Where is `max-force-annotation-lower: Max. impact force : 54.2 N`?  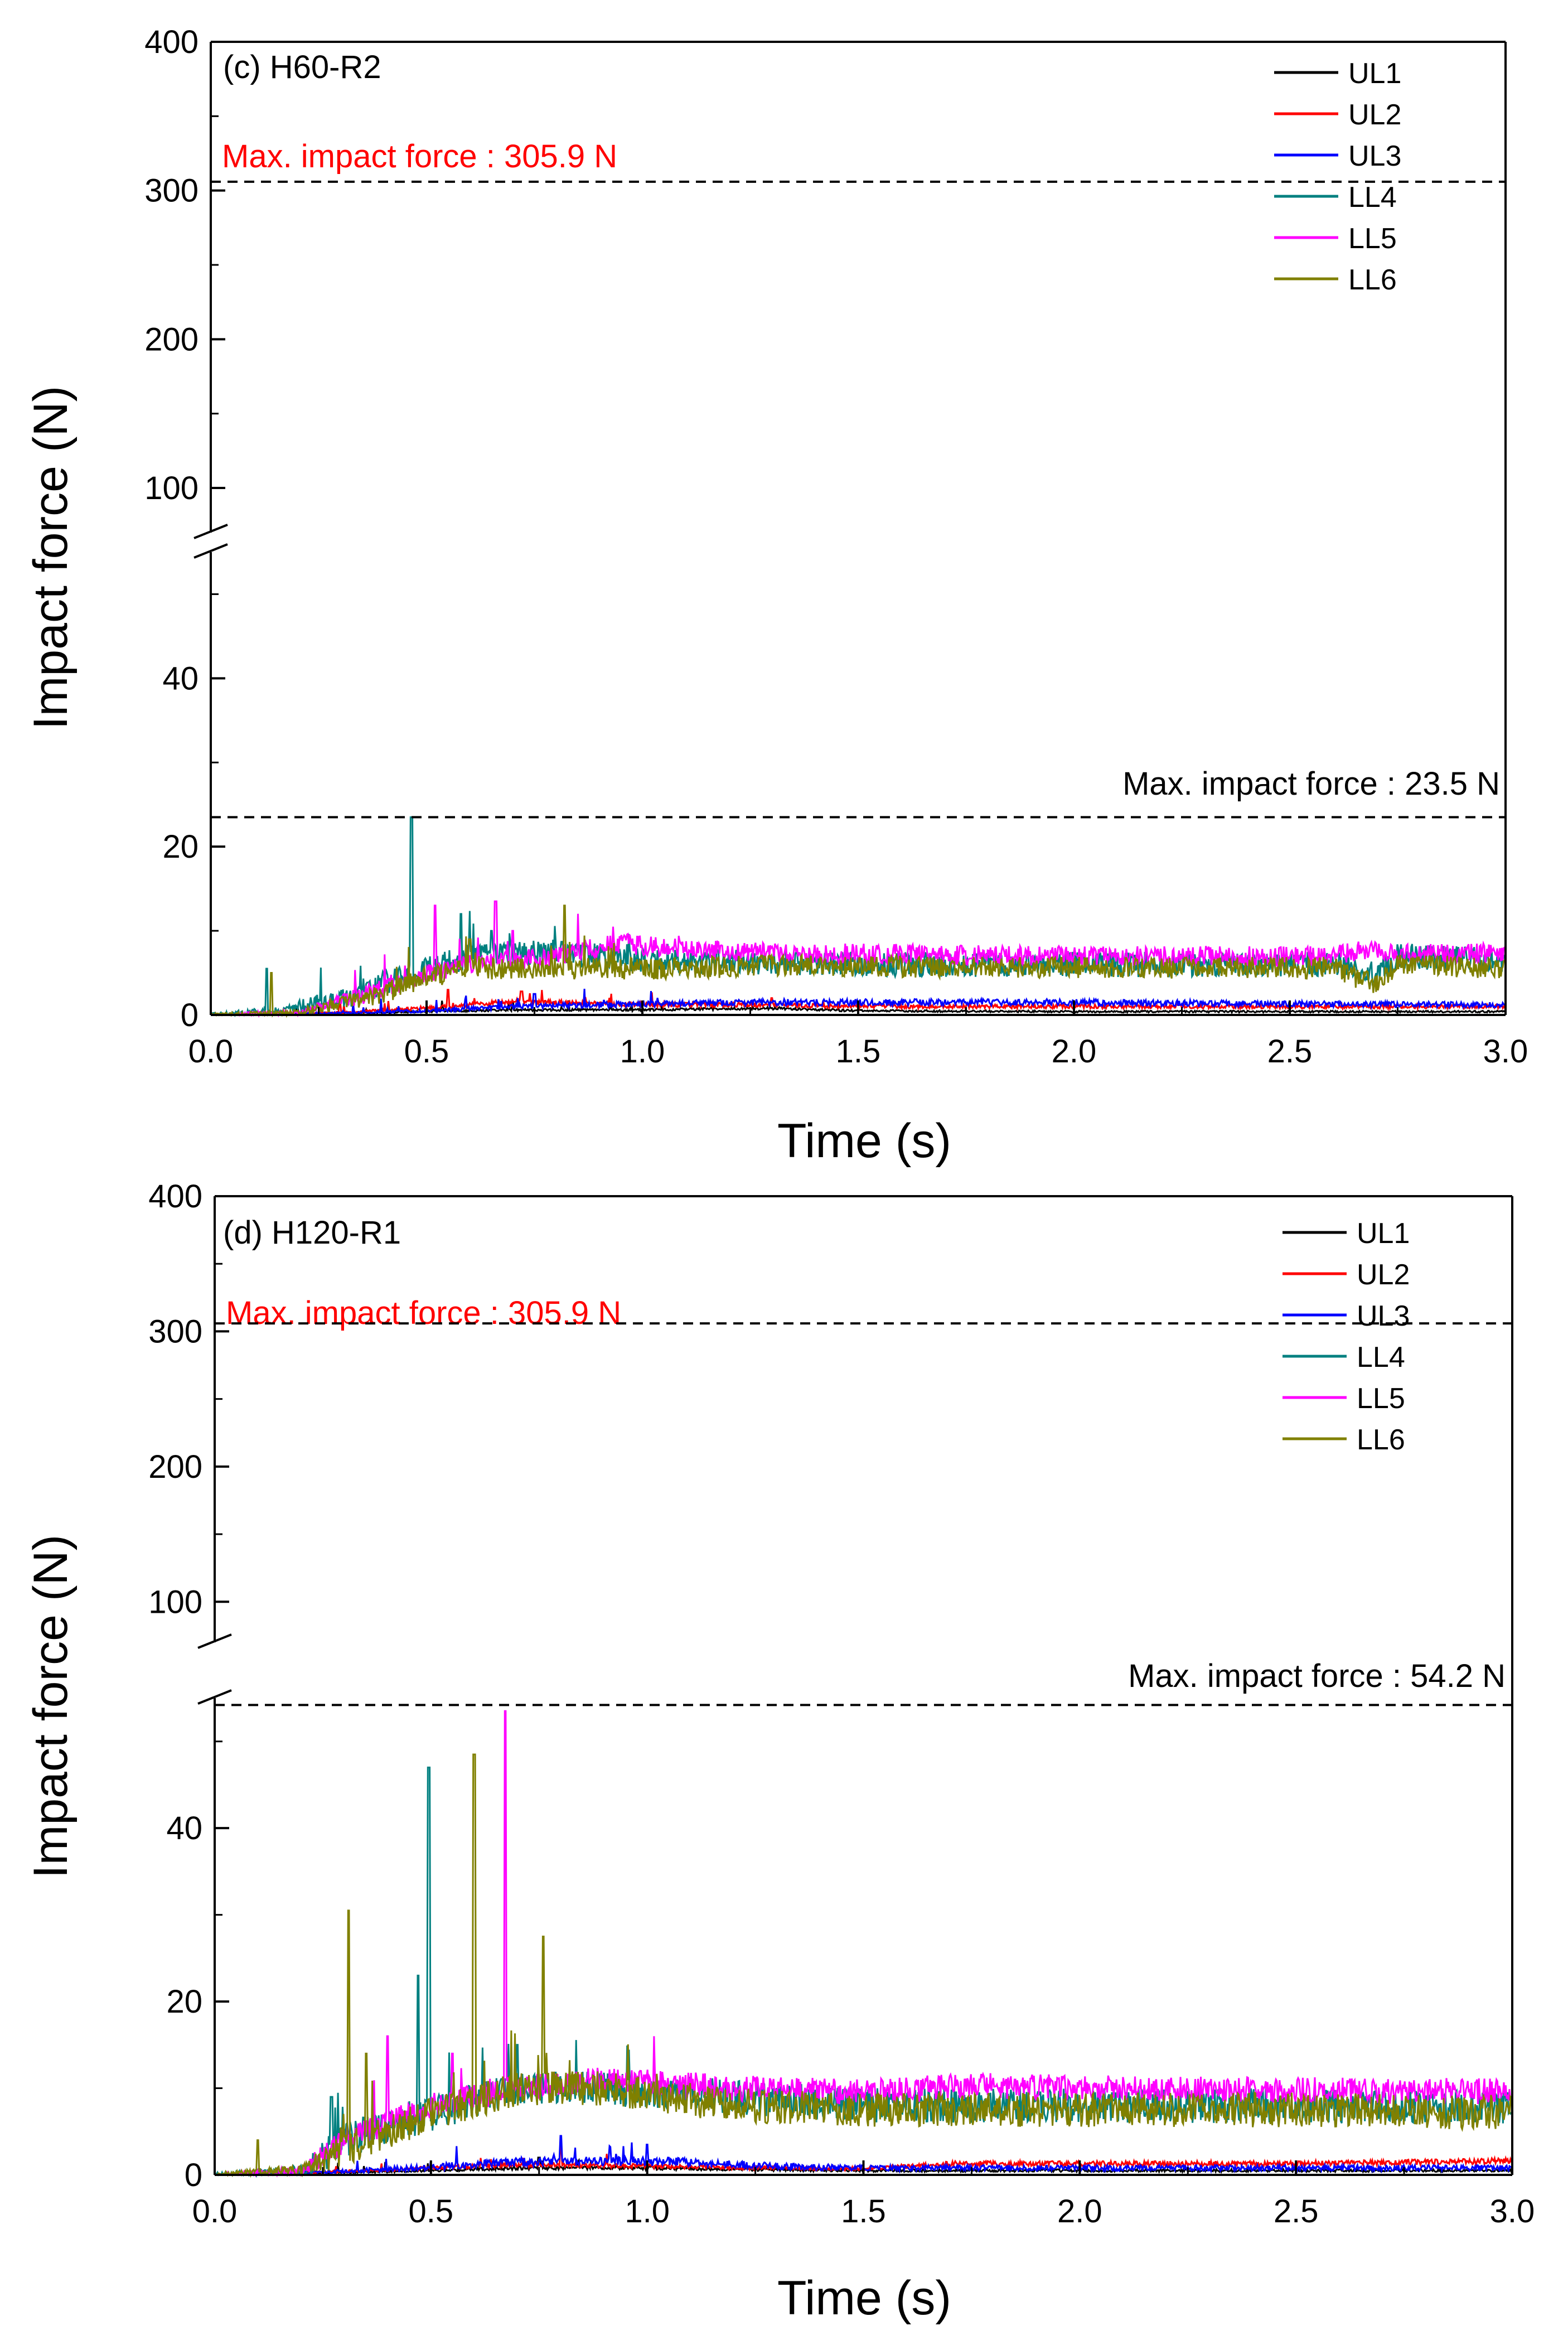
max-force-annotation-lower: Max. impact force : 54.2 N is located at coordinates (1317, 1676).